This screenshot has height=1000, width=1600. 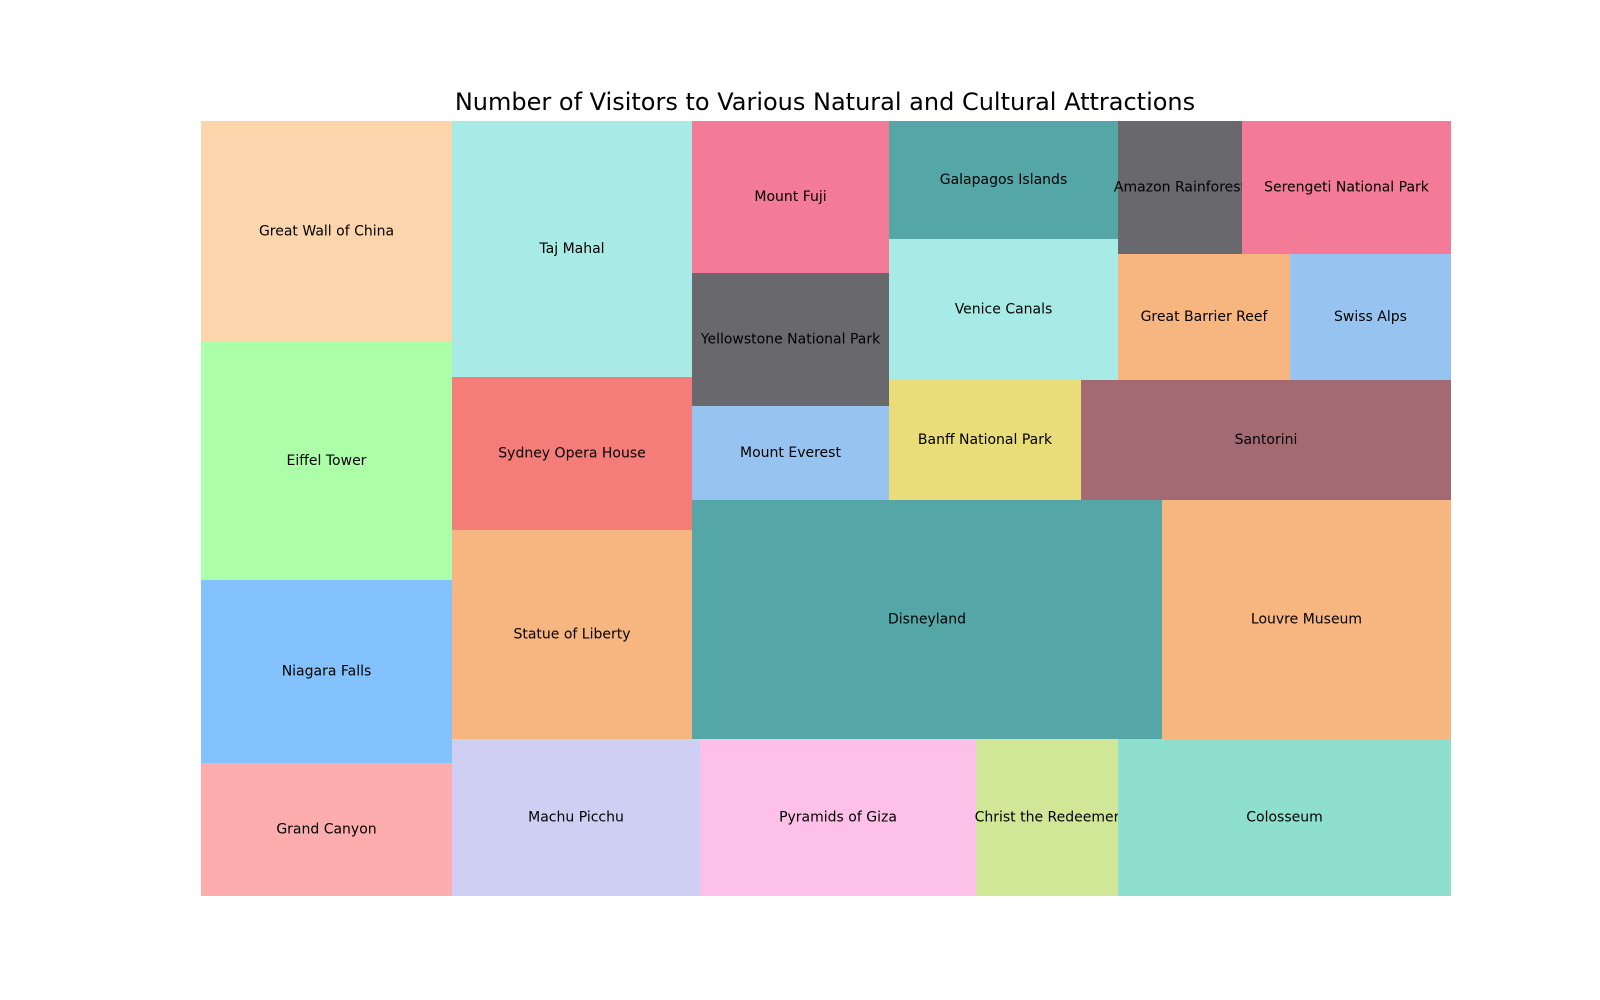 I want to click on tile-rect-louvre-museum, so click(x=1306, y=619).